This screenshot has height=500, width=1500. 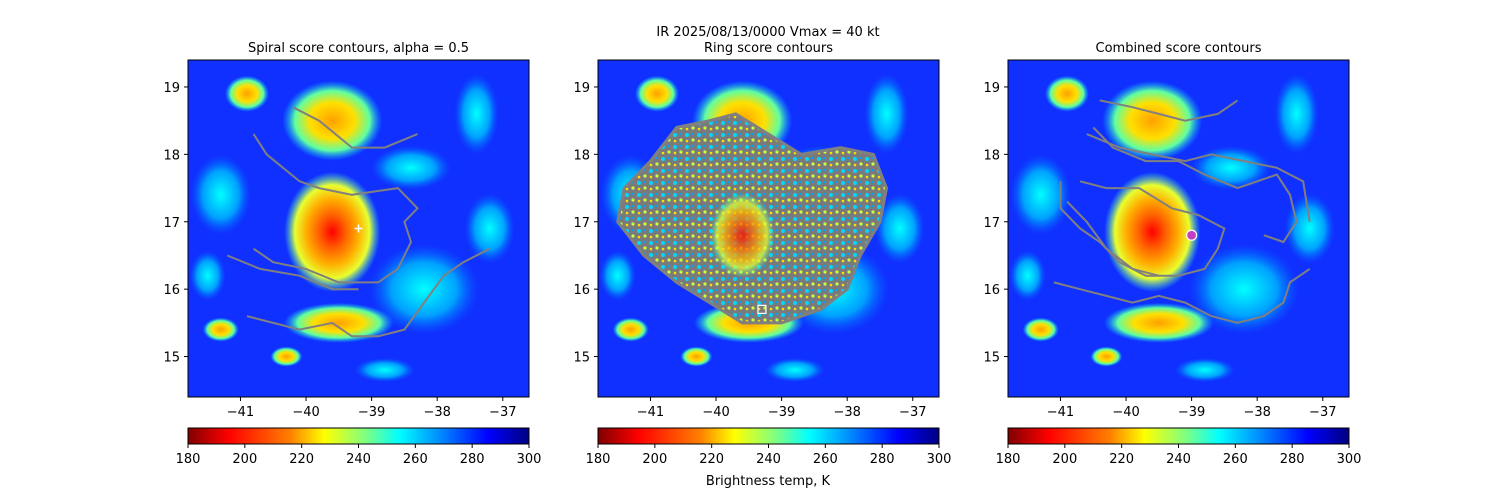 I want to click on figure-suptitle: IR 2025/08/13/0000 Vmax = 40 kt, so click(x=767, y=32).